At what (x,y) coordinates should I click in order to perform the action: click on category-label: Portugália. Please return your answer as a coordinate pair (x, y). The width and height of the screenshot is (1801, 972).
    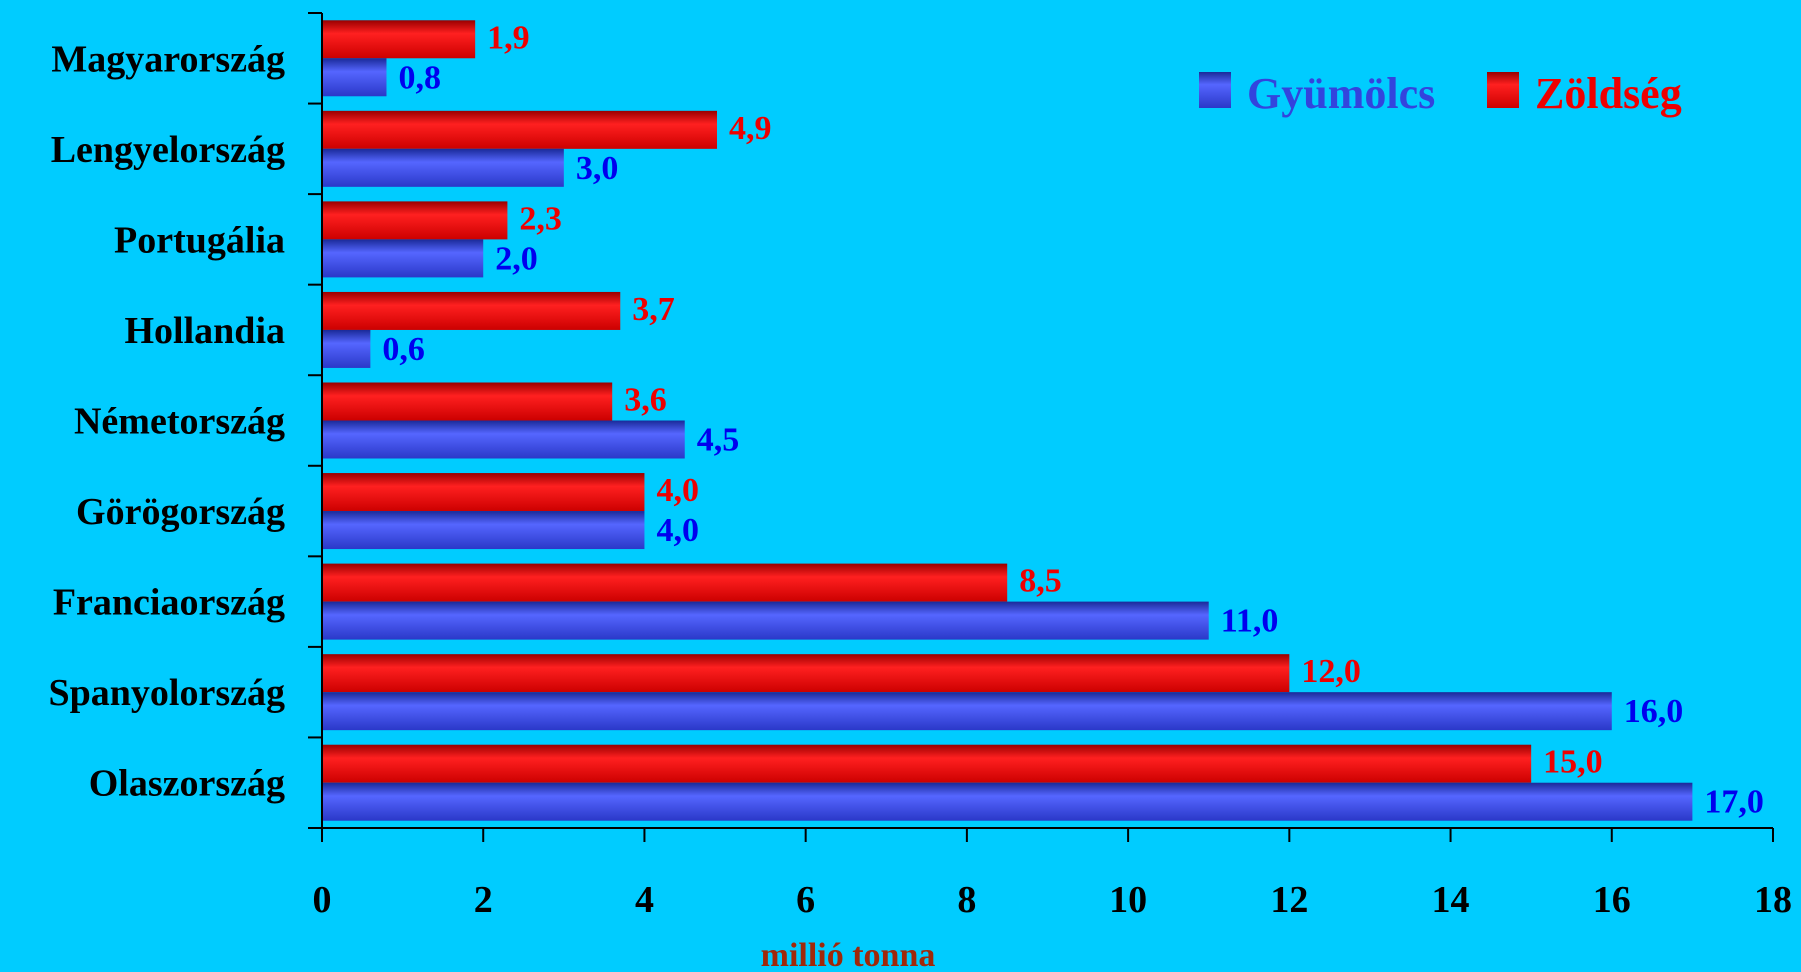
    Looking at the image, I should click on (199, 240).